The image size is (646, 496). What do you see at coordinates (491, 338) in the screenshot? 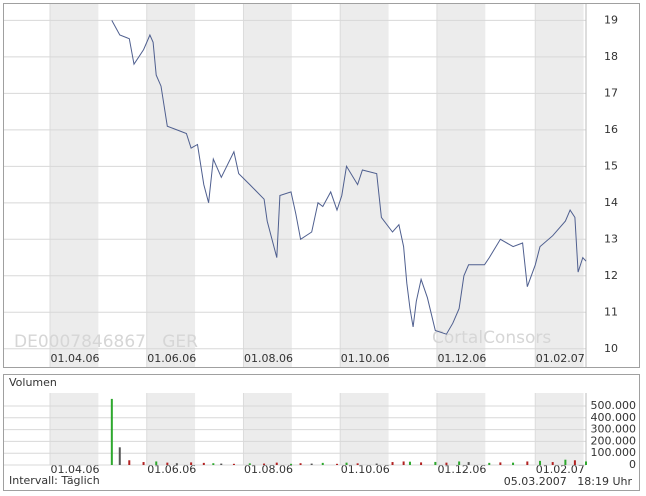
I see `watermark: CortalConsors` at bounding box center [491, 338].